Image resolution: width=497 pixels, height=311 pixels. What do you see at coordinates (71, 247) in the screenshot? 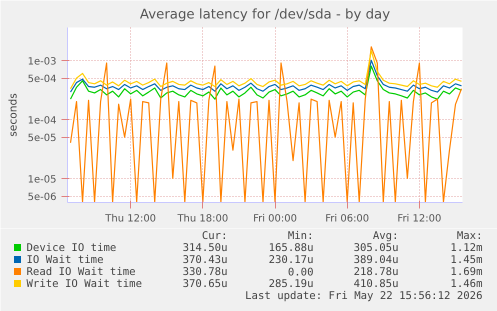
I see `legend-label: Device IO time` at bounding box center [71, 247].